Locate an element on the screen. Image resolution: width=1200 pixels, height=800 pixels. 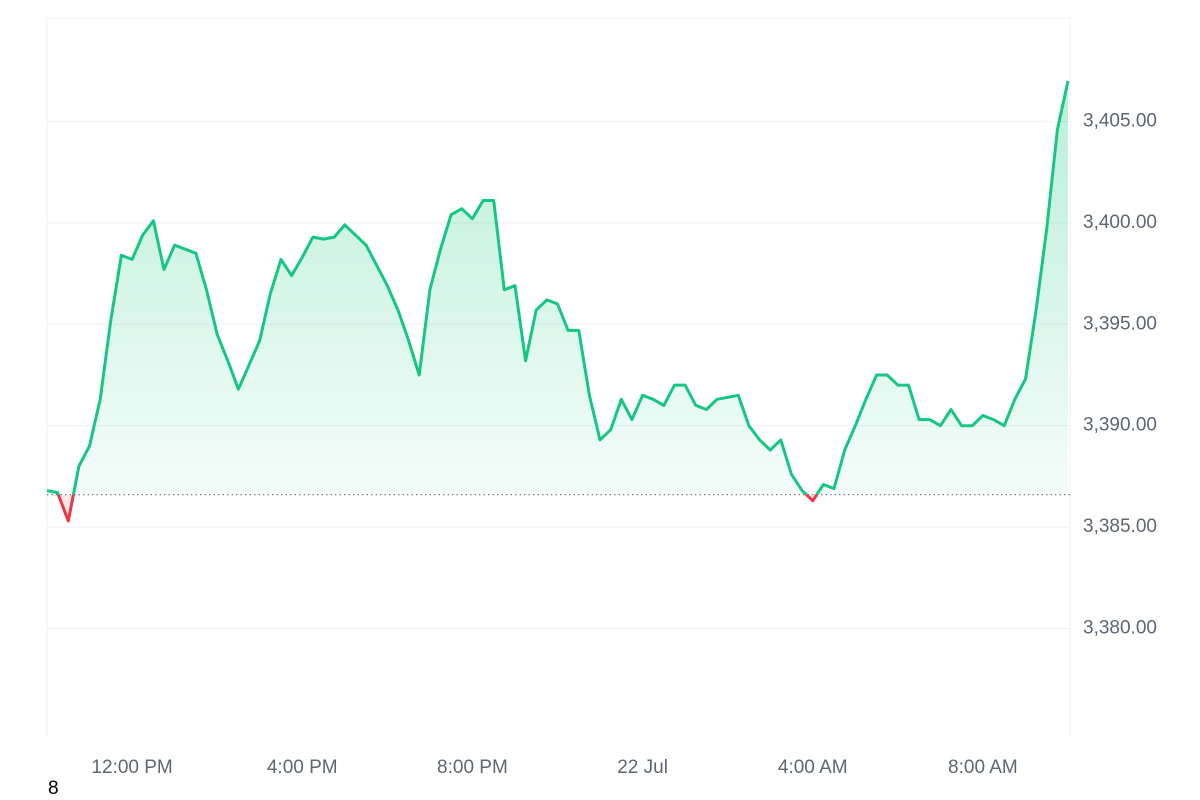
y-tick-label: 3,395.00 is located at coordinates (1120, 323).